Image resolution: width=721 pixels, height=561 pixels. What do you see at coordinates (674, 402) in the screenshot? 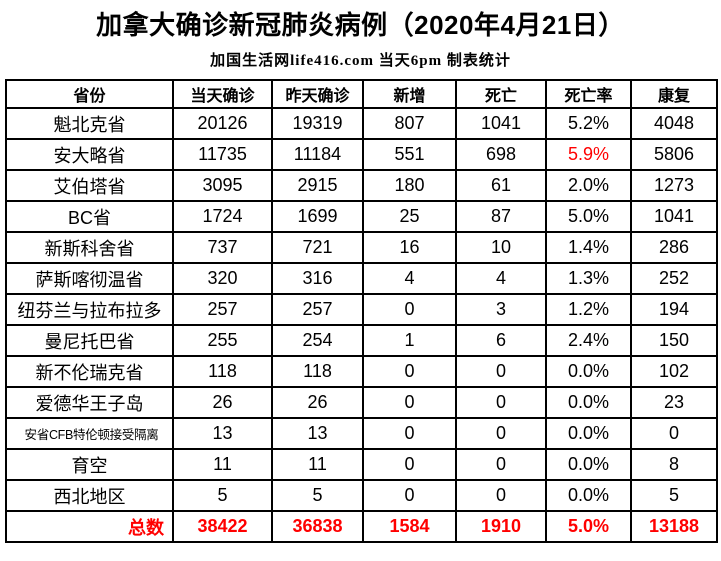
I see `cell-recovered: 23` at bounding box center [674, 402].